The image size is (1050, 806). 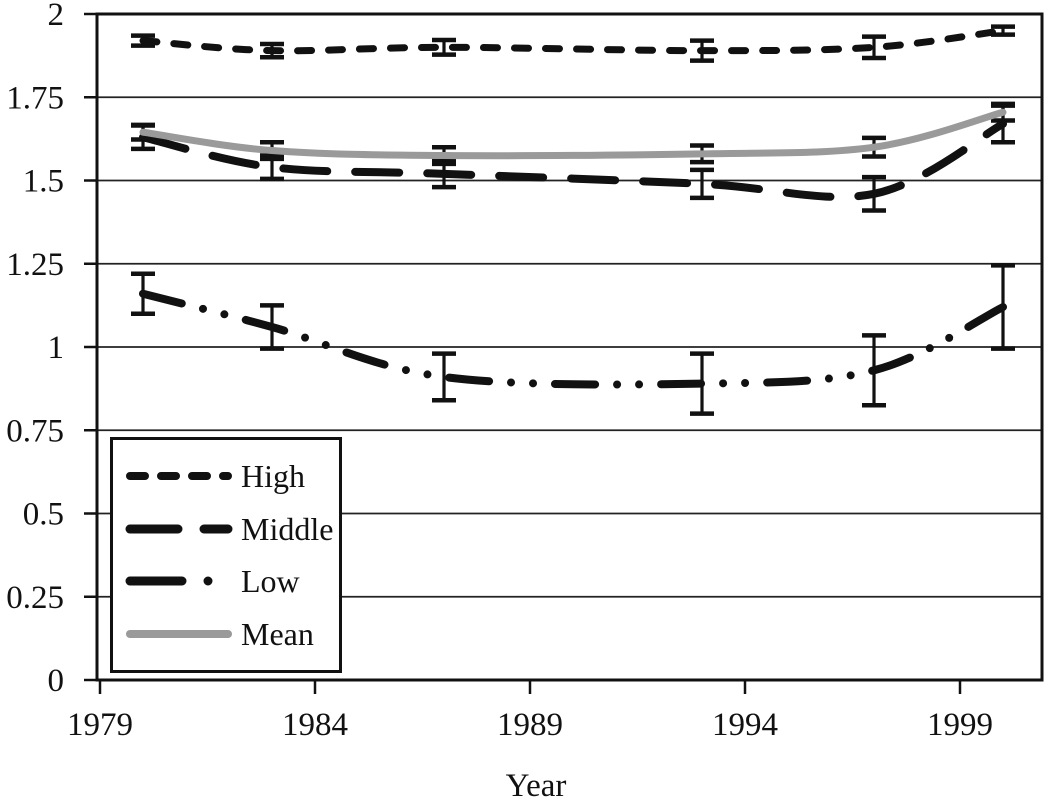 I want to click on legend-label-high: High, so click(x=273, y=476).